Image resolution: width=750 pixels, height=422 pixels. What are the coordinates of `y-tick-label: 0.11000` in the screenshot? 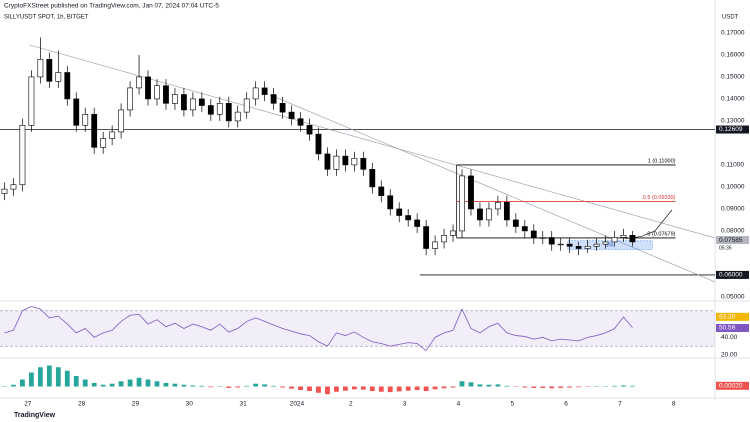 It's located at (732, 165).